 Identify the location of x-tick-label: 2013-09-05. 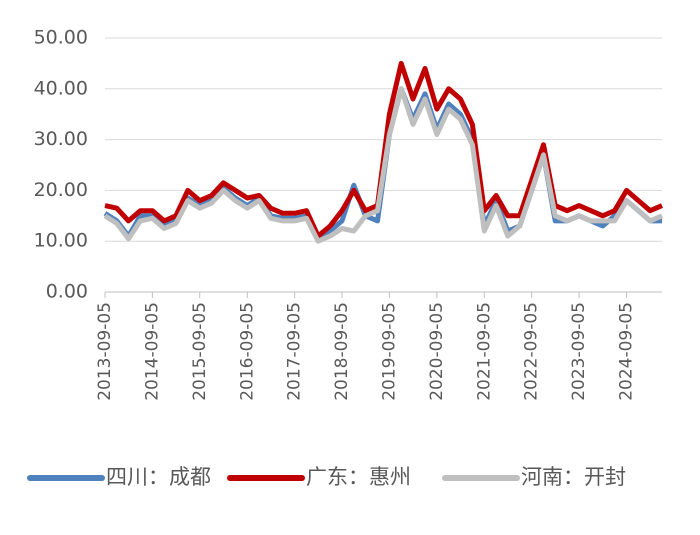
(105, 351).